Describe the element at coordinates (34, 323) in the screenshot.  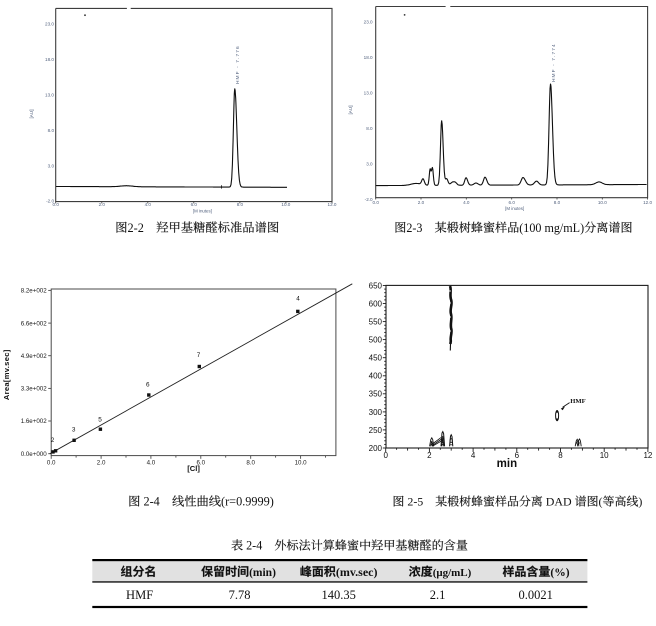
I see `svg-text: 6.6e+002` at that location.